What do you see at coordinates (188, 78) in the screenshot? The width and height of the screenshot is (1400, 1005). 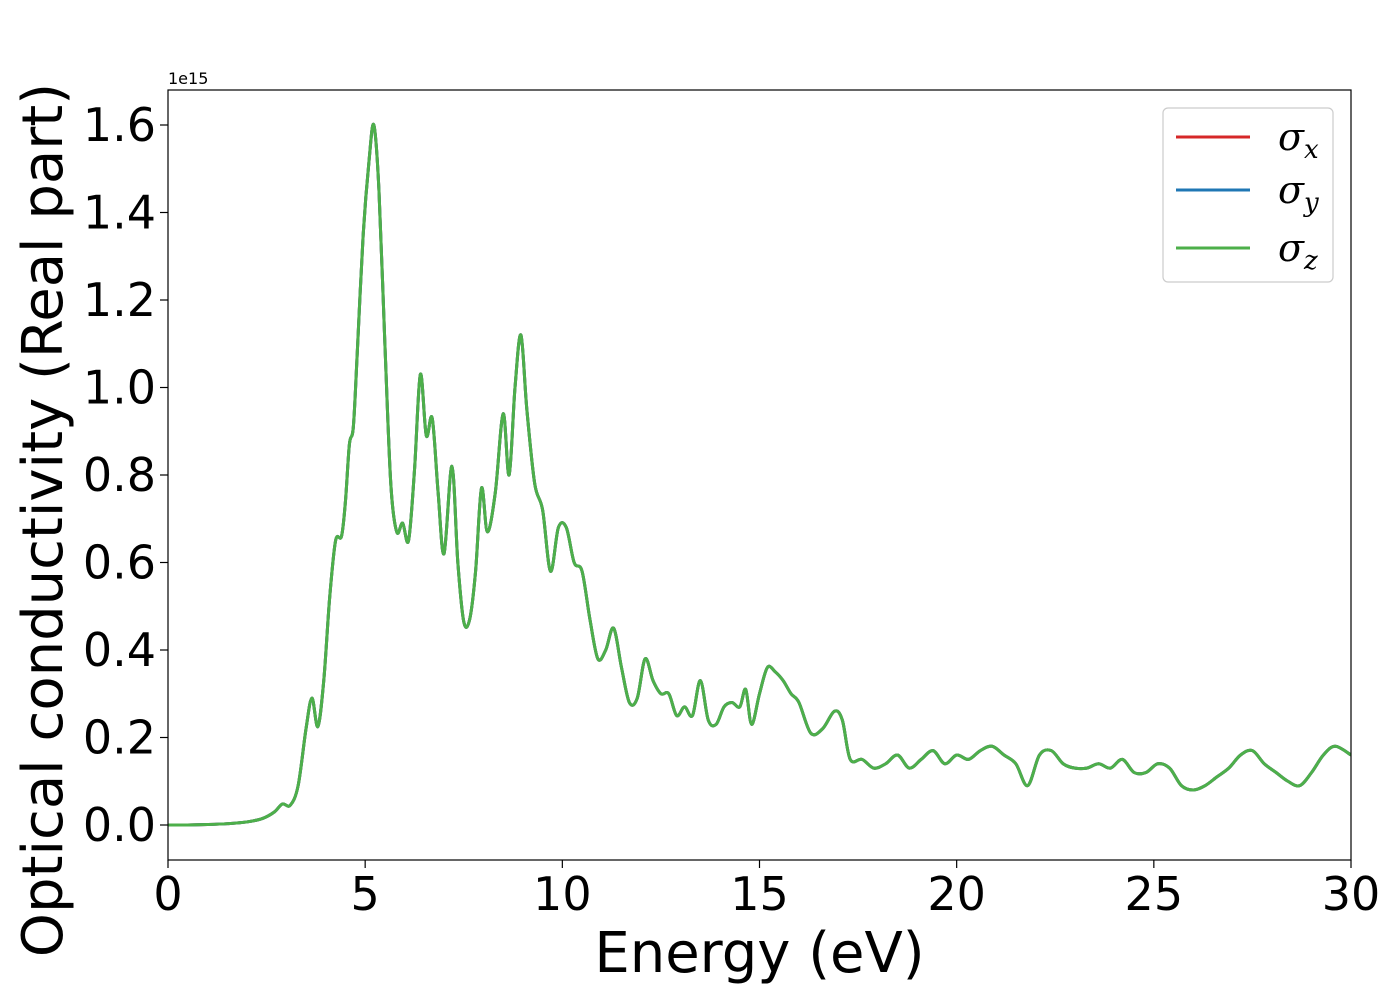 I see `y-offset-label: 1e15` at bounding box center [188, 78].